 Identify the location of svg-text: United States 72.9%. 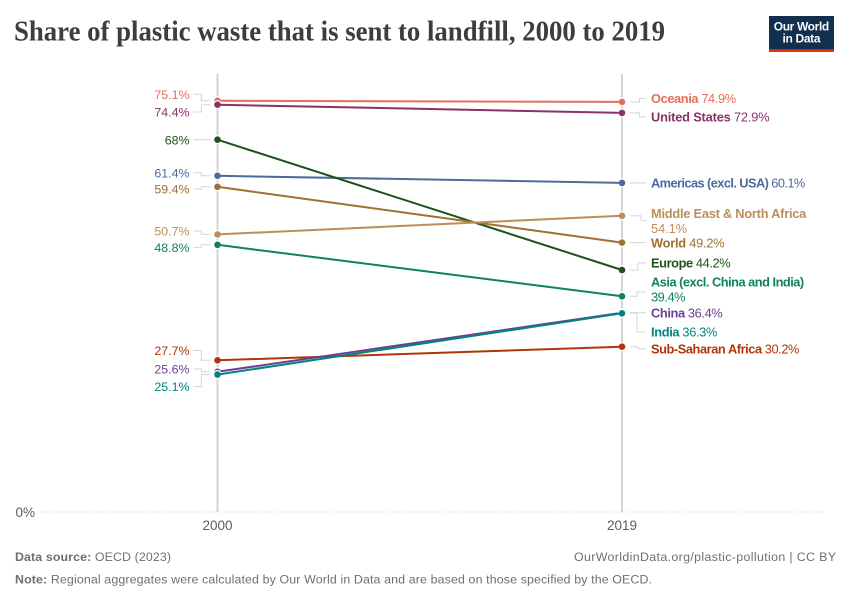
(710, 117).